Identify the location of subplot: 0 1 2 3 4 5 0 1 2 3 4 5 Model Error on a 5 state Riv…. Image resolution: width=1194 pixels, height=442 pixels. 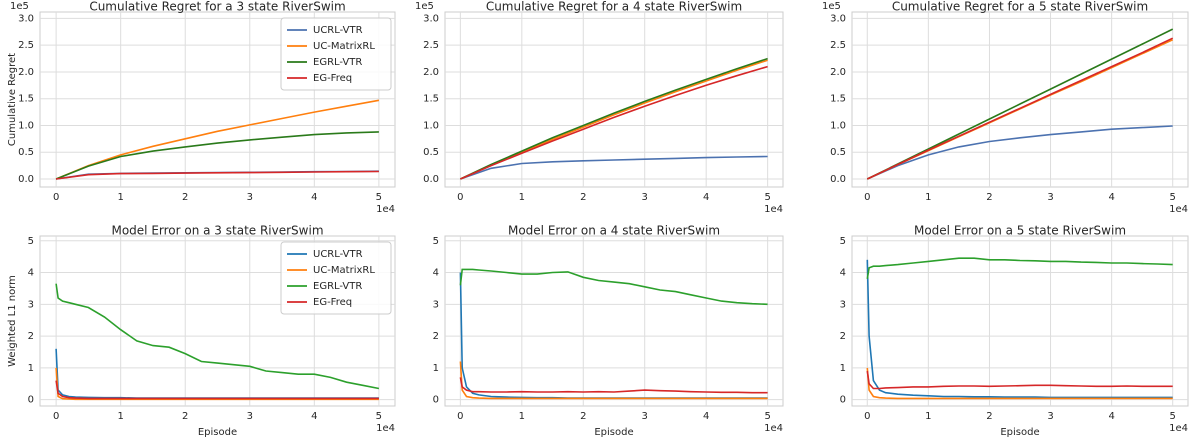
(1014, 331).